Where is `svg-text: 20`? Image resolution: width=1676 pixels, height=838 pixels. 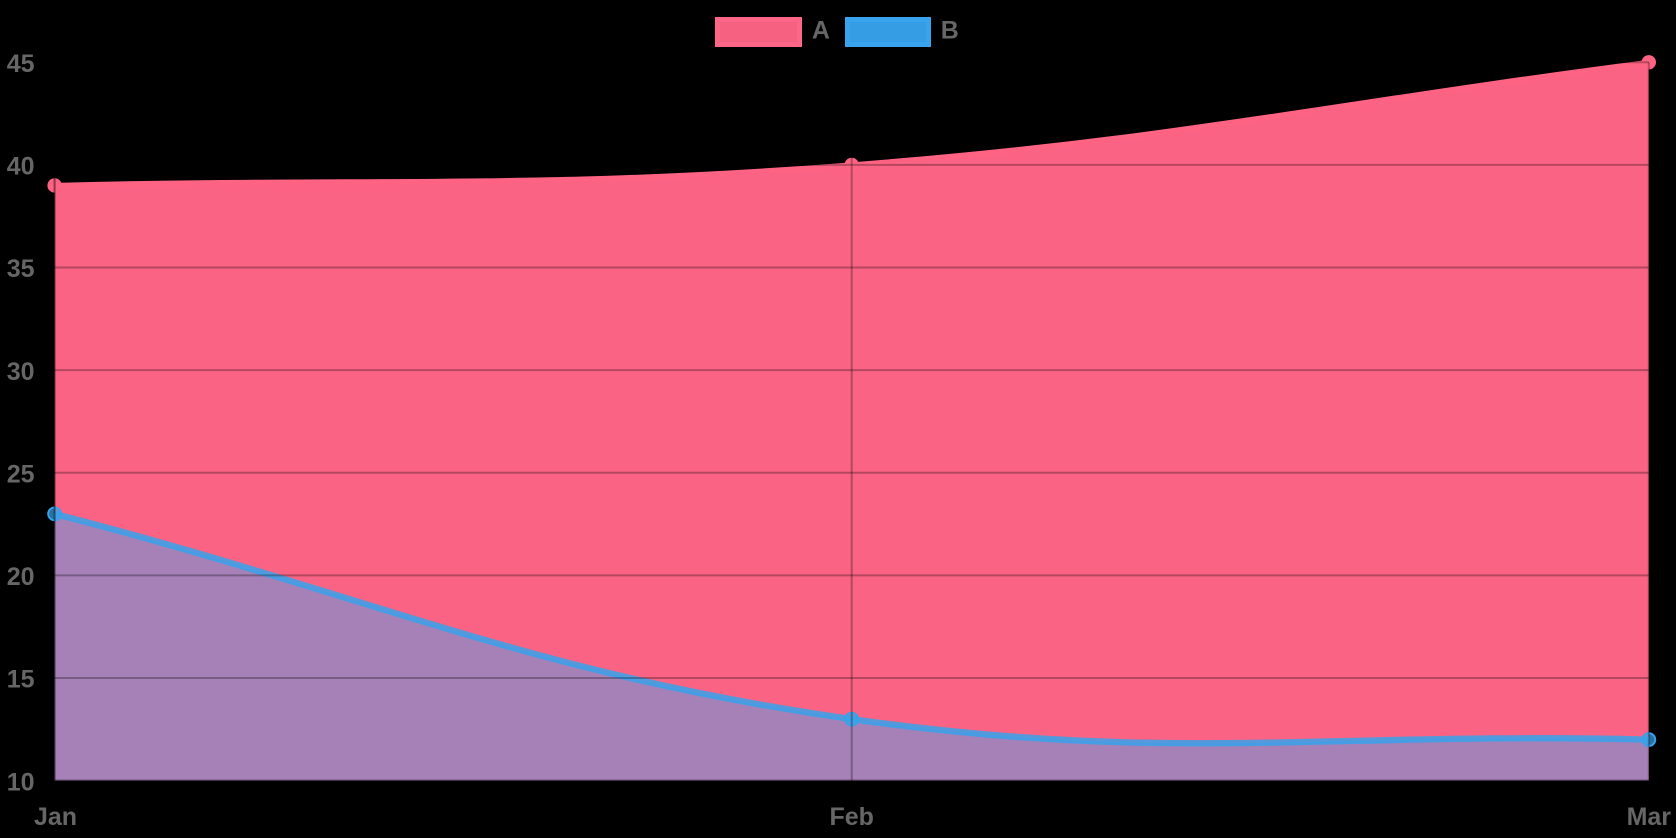 svg-text: 20 is located at coordinates (21, 577).